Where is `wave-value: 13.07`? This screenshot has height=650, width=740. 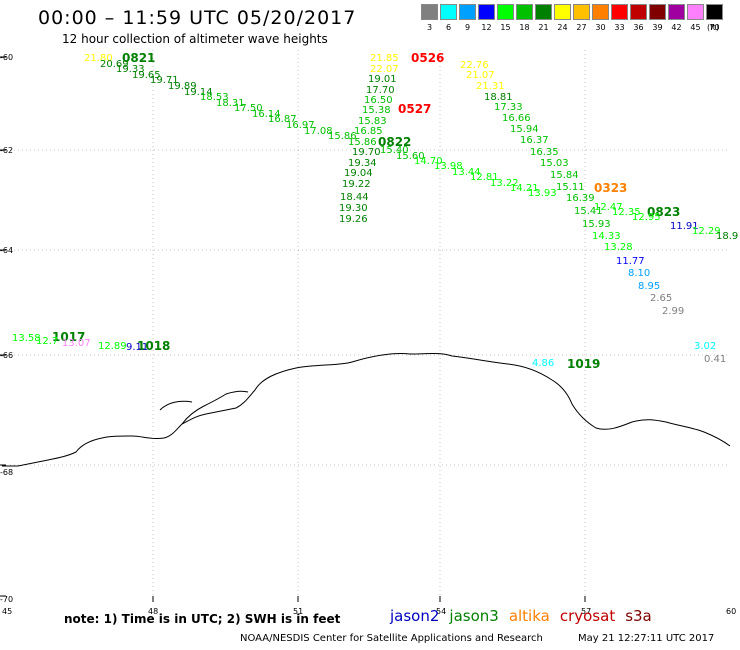
wave-value: 13.07 is located at coordinates (76, 343).